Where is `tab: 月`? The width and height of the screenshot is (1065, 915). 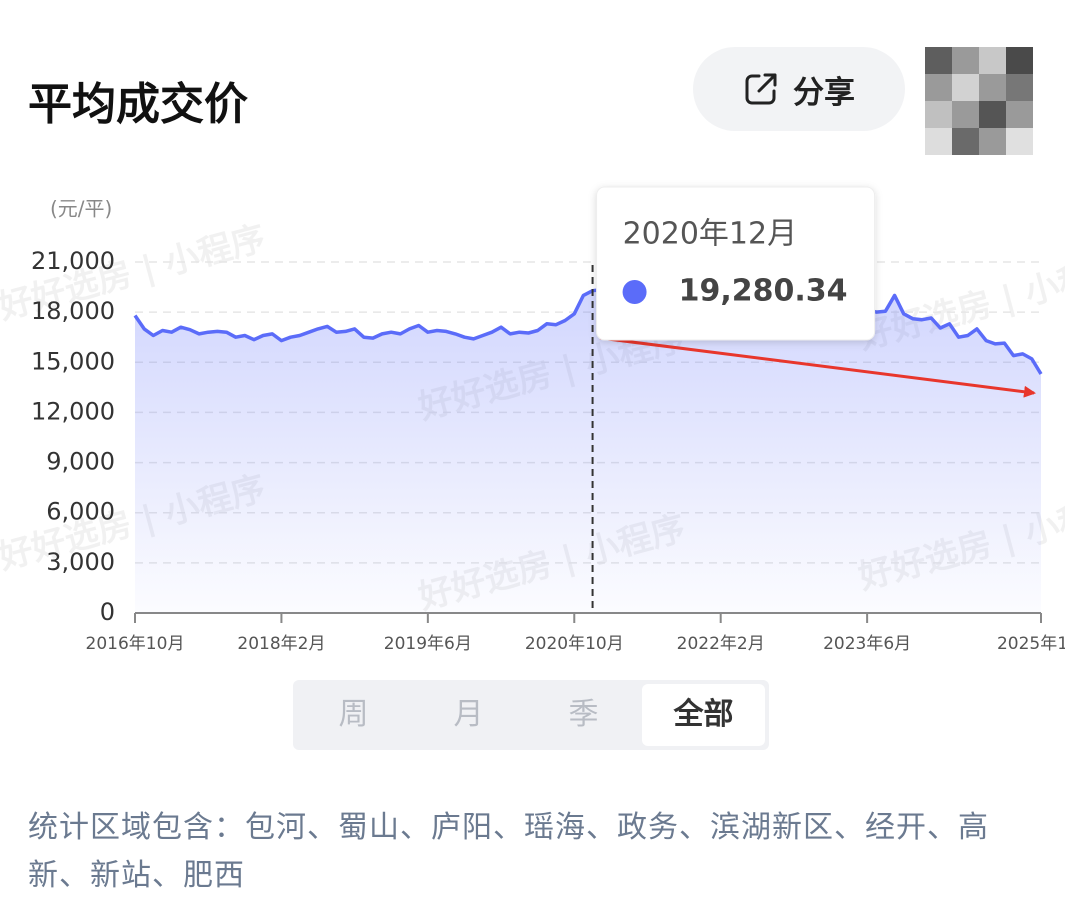
tab: 月 is located at coordinates (468, 714).